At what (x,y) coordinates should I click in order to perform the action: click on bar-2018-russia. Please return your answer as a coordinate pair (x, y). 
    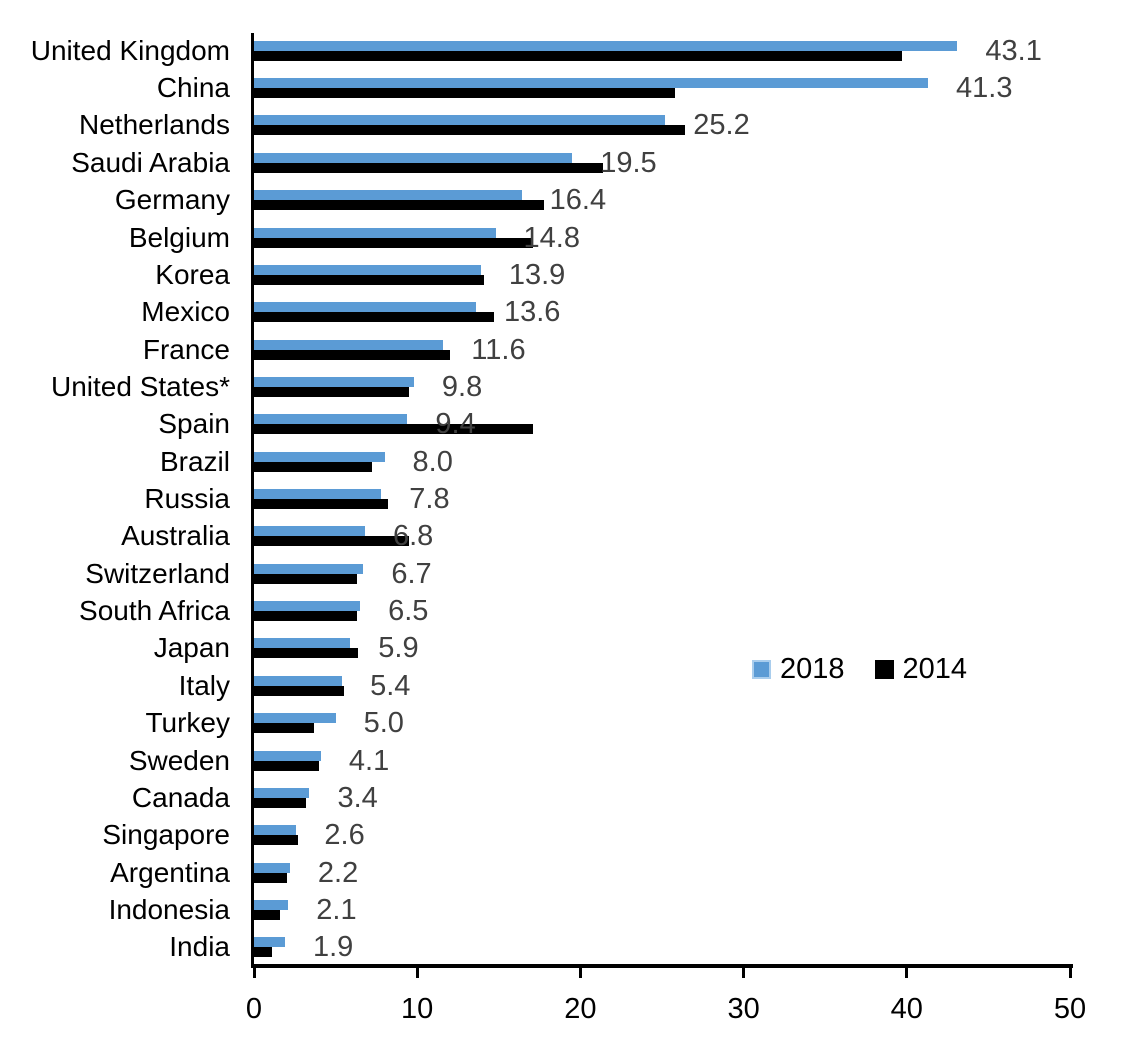
    Looking at the image, I should click on (318, 494).